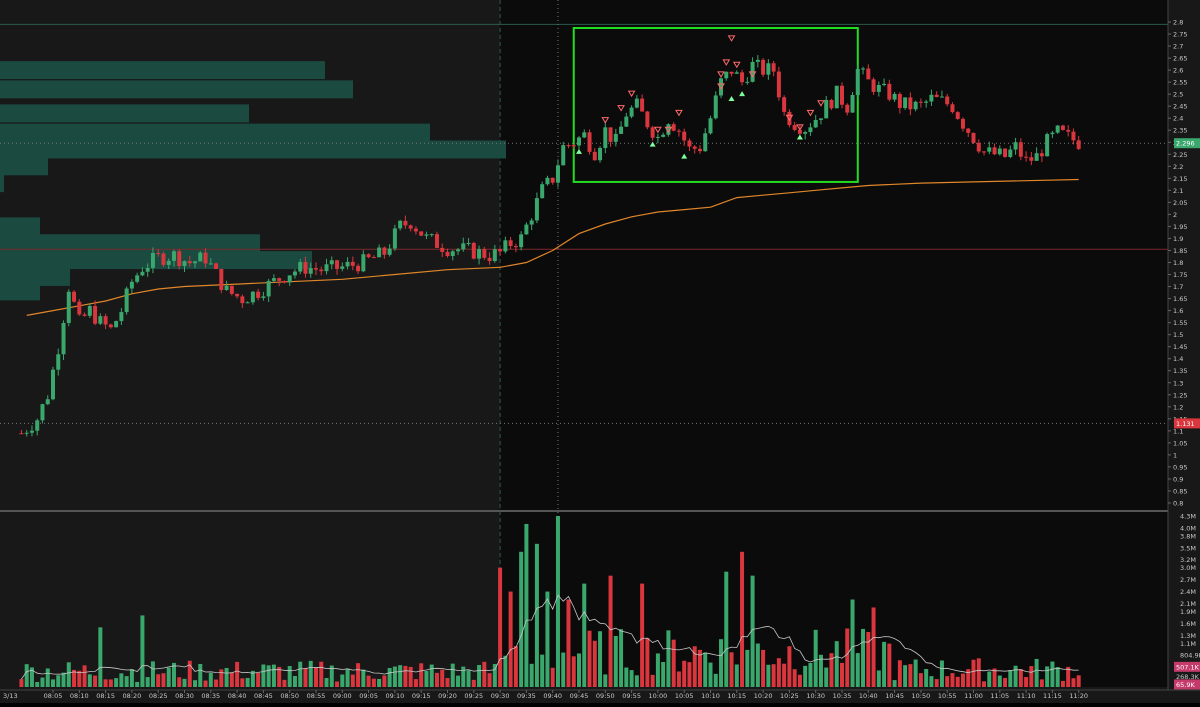  Describe the element at coordinates (658, 696) in the screenshot. I see `time-axis-label: 10:00` at that location.